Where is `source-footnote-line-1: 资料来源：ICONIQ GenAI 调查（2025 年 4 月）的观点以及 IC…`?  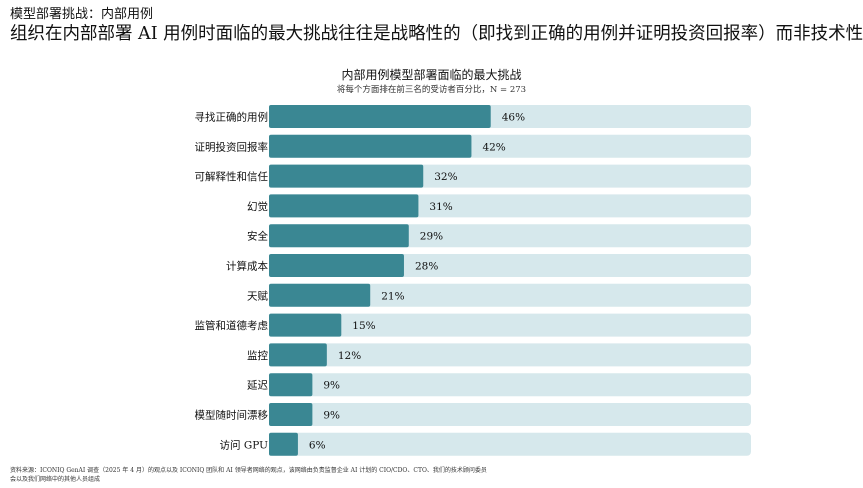
source-footnote-line-1: 资料来源：ICONIQ GenAI 调查（2025 年 4 月）的观点以及 IC… is located at coordinates (248, 470).